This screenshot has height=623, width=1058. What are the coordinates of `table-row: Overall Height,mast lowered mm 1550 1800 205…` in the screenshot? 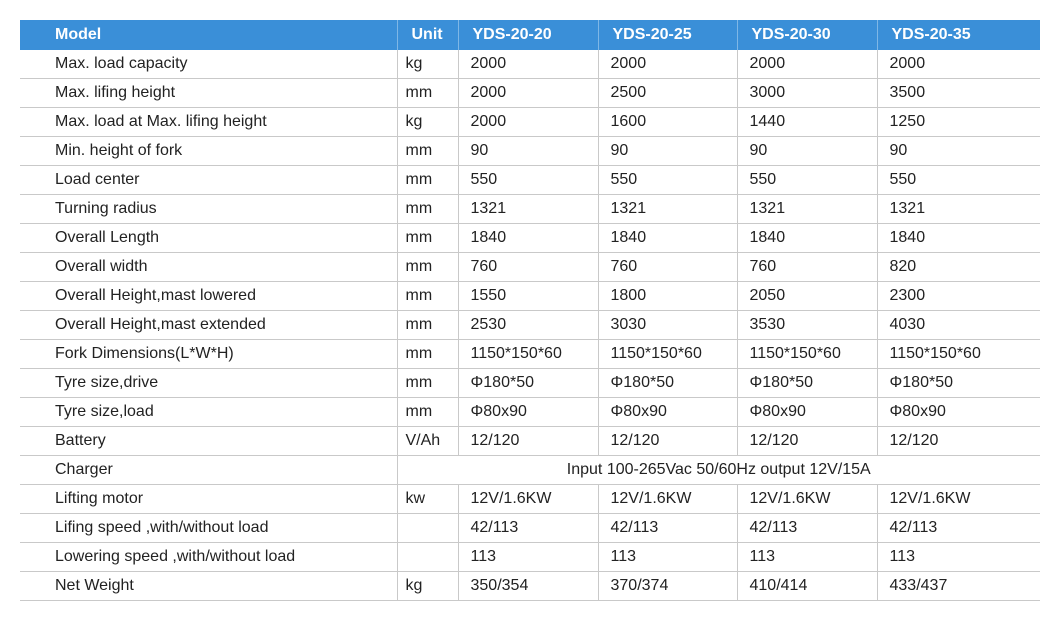 It's located at (530, 296).